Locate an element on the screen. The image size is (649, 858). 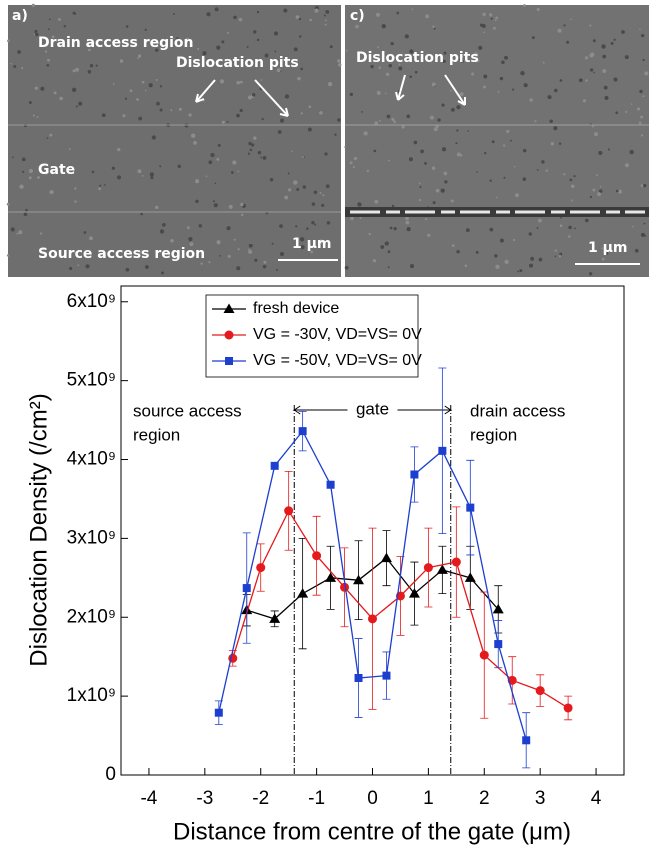
legend-label: fresh device is located at coordinates (296, 308).